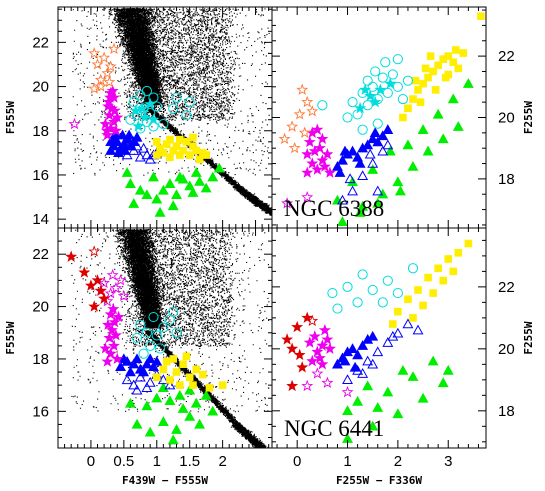  I want to click on x-tick-label: 1, so click(157, 461).